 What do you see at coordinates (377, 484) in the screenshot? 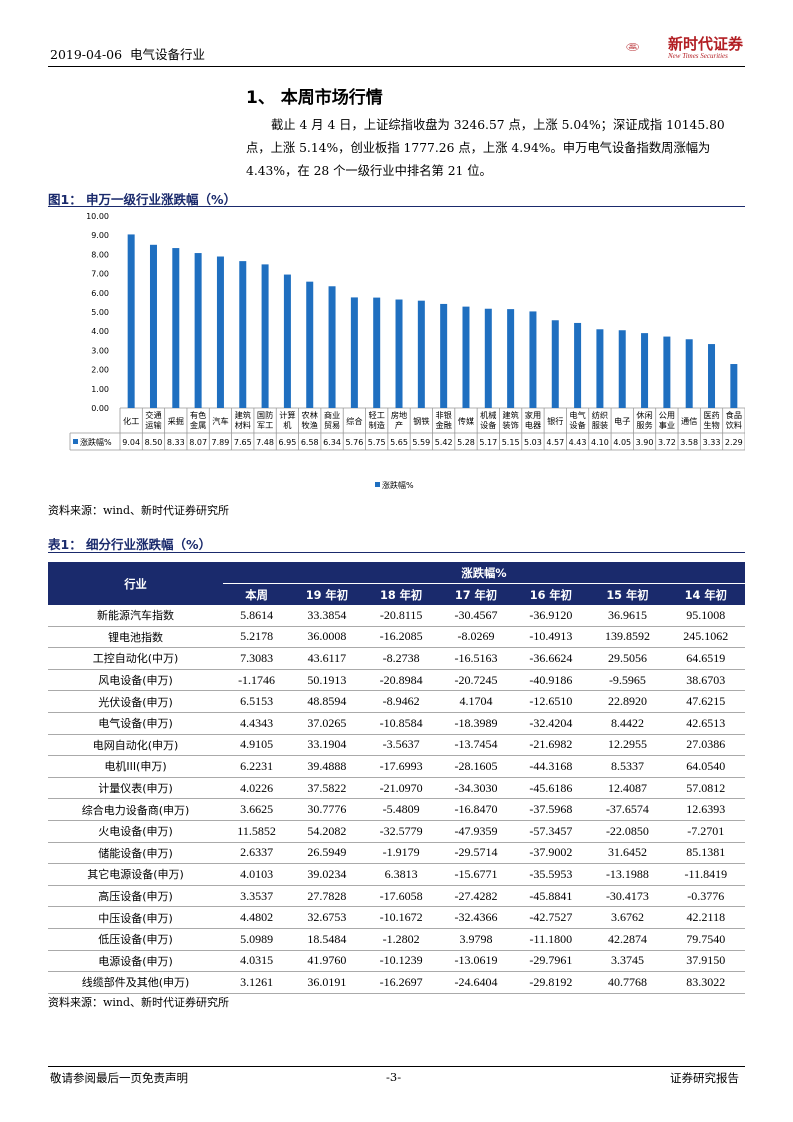
I see `legend-swatch-bottom` at bounding box center [377, 484].